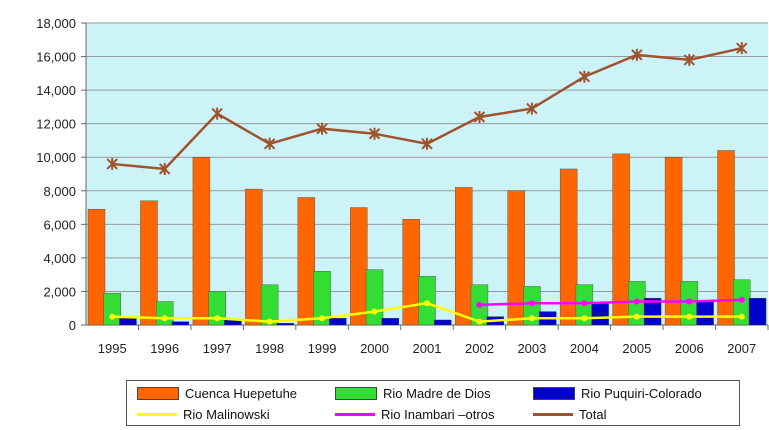  I want to click on legend-item: Cuenca Huepetuhe, so click(217, 393).